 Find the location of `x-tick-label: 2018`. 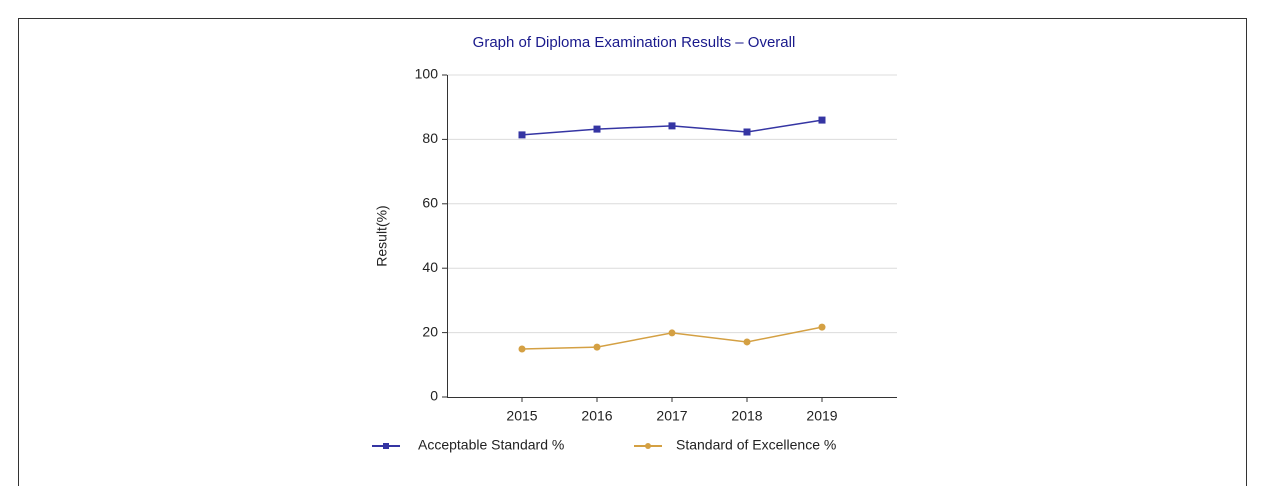

x-tick-label: 2018 is located at coordinates (746, 416).